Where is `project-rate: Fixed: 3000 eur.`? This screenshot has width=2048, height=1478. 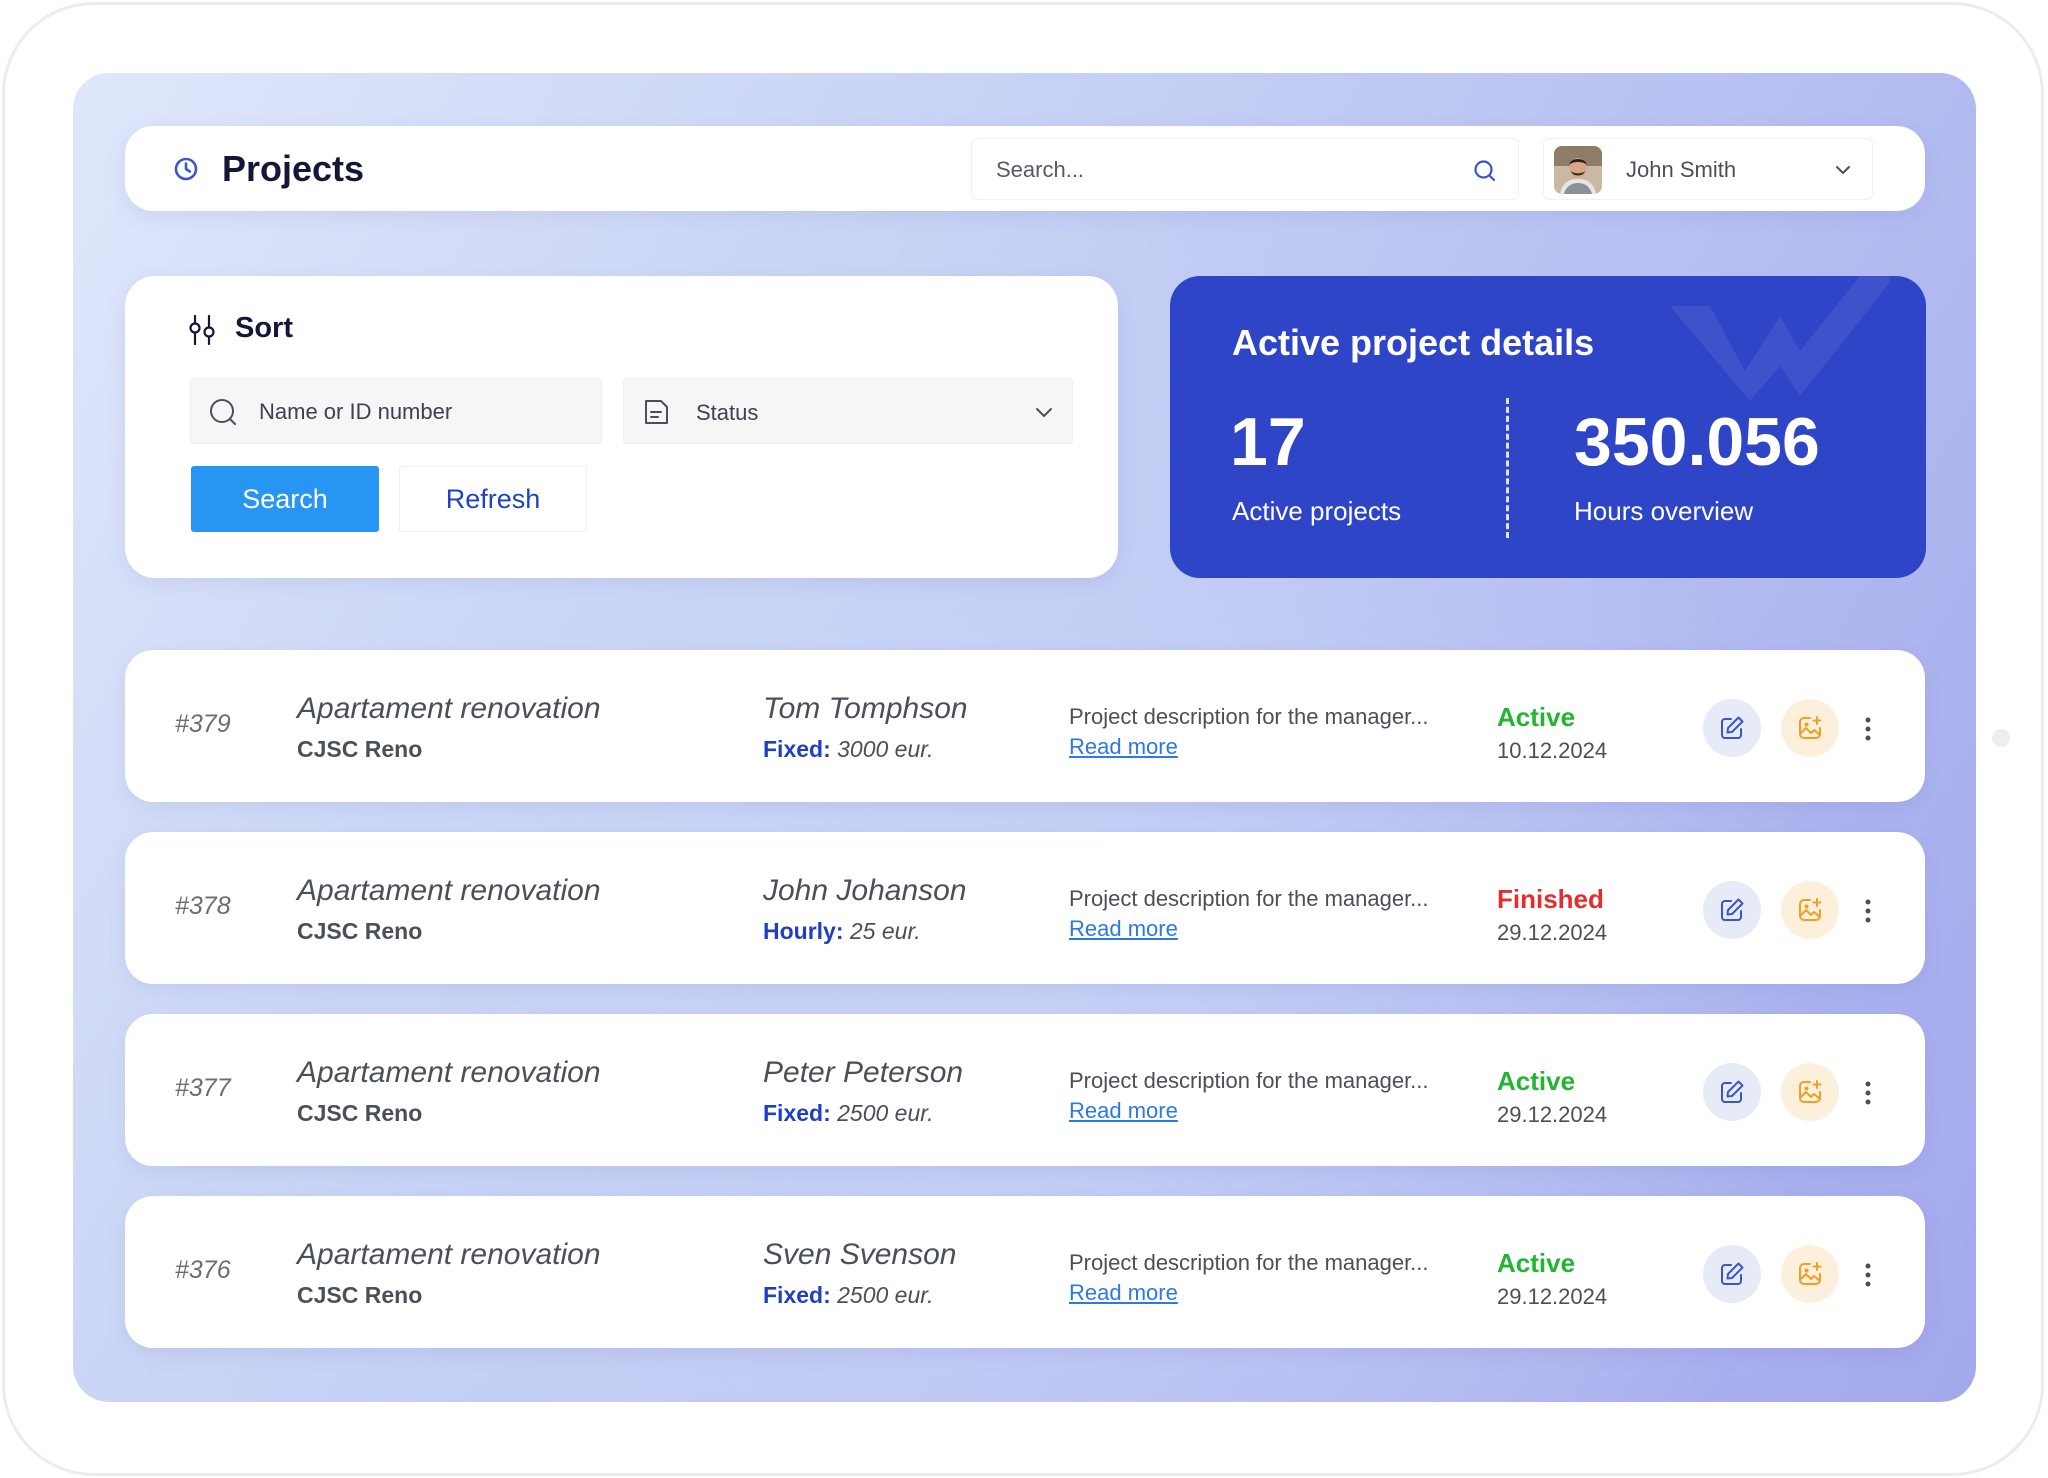 project-rate: Fixed: 3000 eur. is located at coordinates (848, 749).